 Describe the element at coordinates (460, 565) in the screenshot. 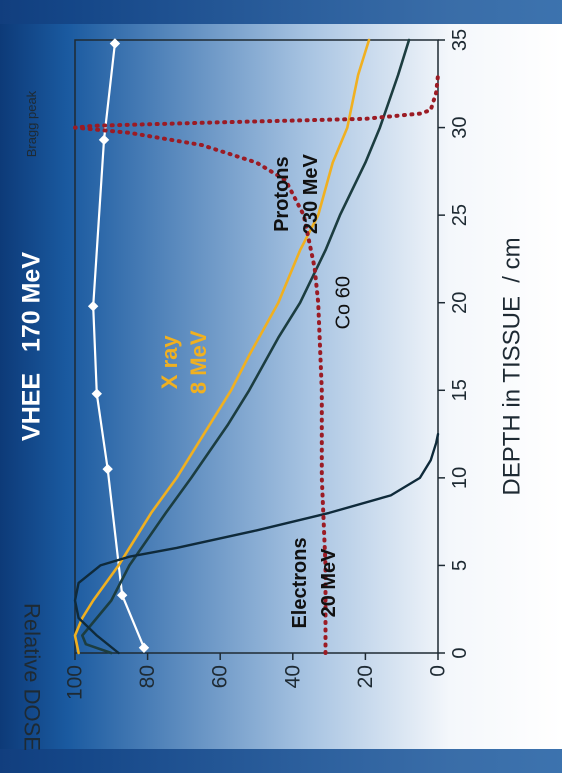

I see `x-tick-label: 5` at that location.